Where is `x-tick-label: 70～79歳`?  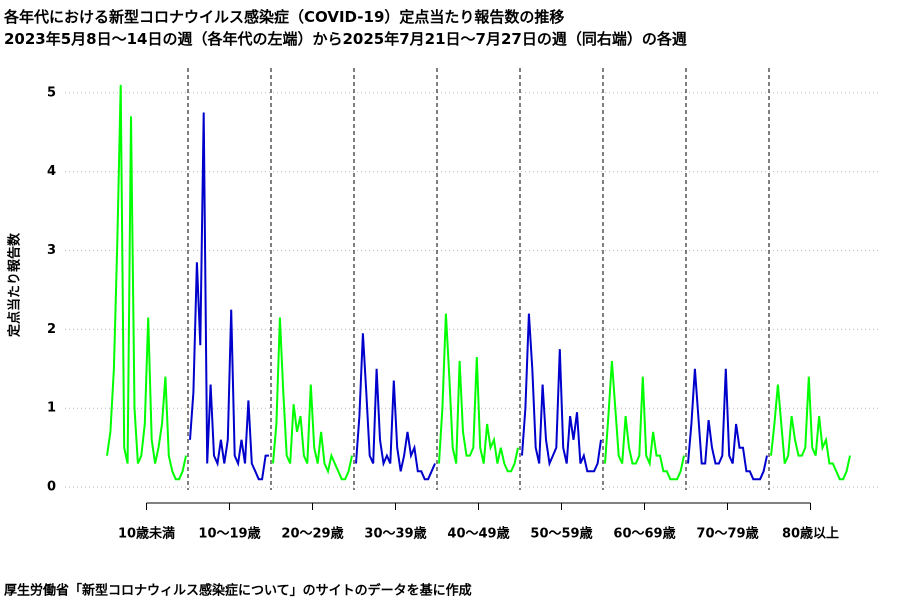 x-tick-label: 70～79歳 is located at coordinates (727, 534).